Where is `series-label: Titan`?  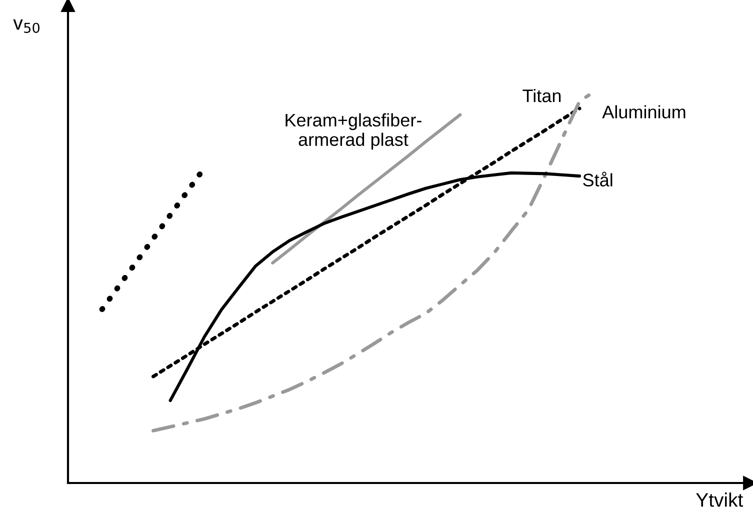 series-label: Titan is located at coordinates (541, 95).